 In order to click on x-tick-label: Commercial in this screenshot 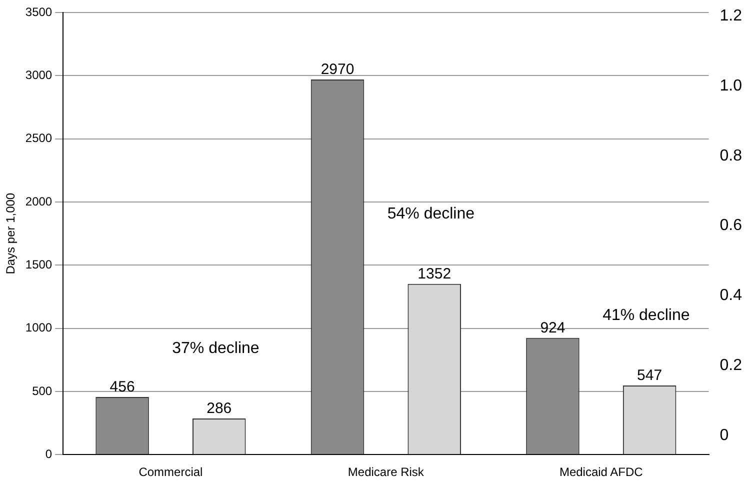, I will do `click(170, 472)`.